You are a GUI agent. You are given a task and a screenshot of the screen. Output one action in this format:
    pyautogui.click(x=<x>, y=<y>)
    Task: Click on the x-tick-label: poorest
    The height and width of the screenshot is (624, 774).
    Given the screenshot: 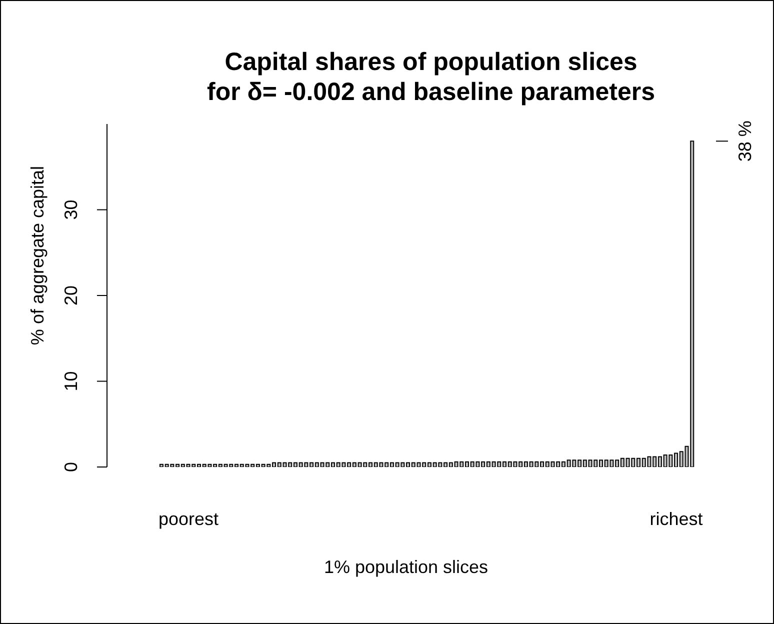 What is the action you would take?
    pyautogui.click(x=188, y=519)
    